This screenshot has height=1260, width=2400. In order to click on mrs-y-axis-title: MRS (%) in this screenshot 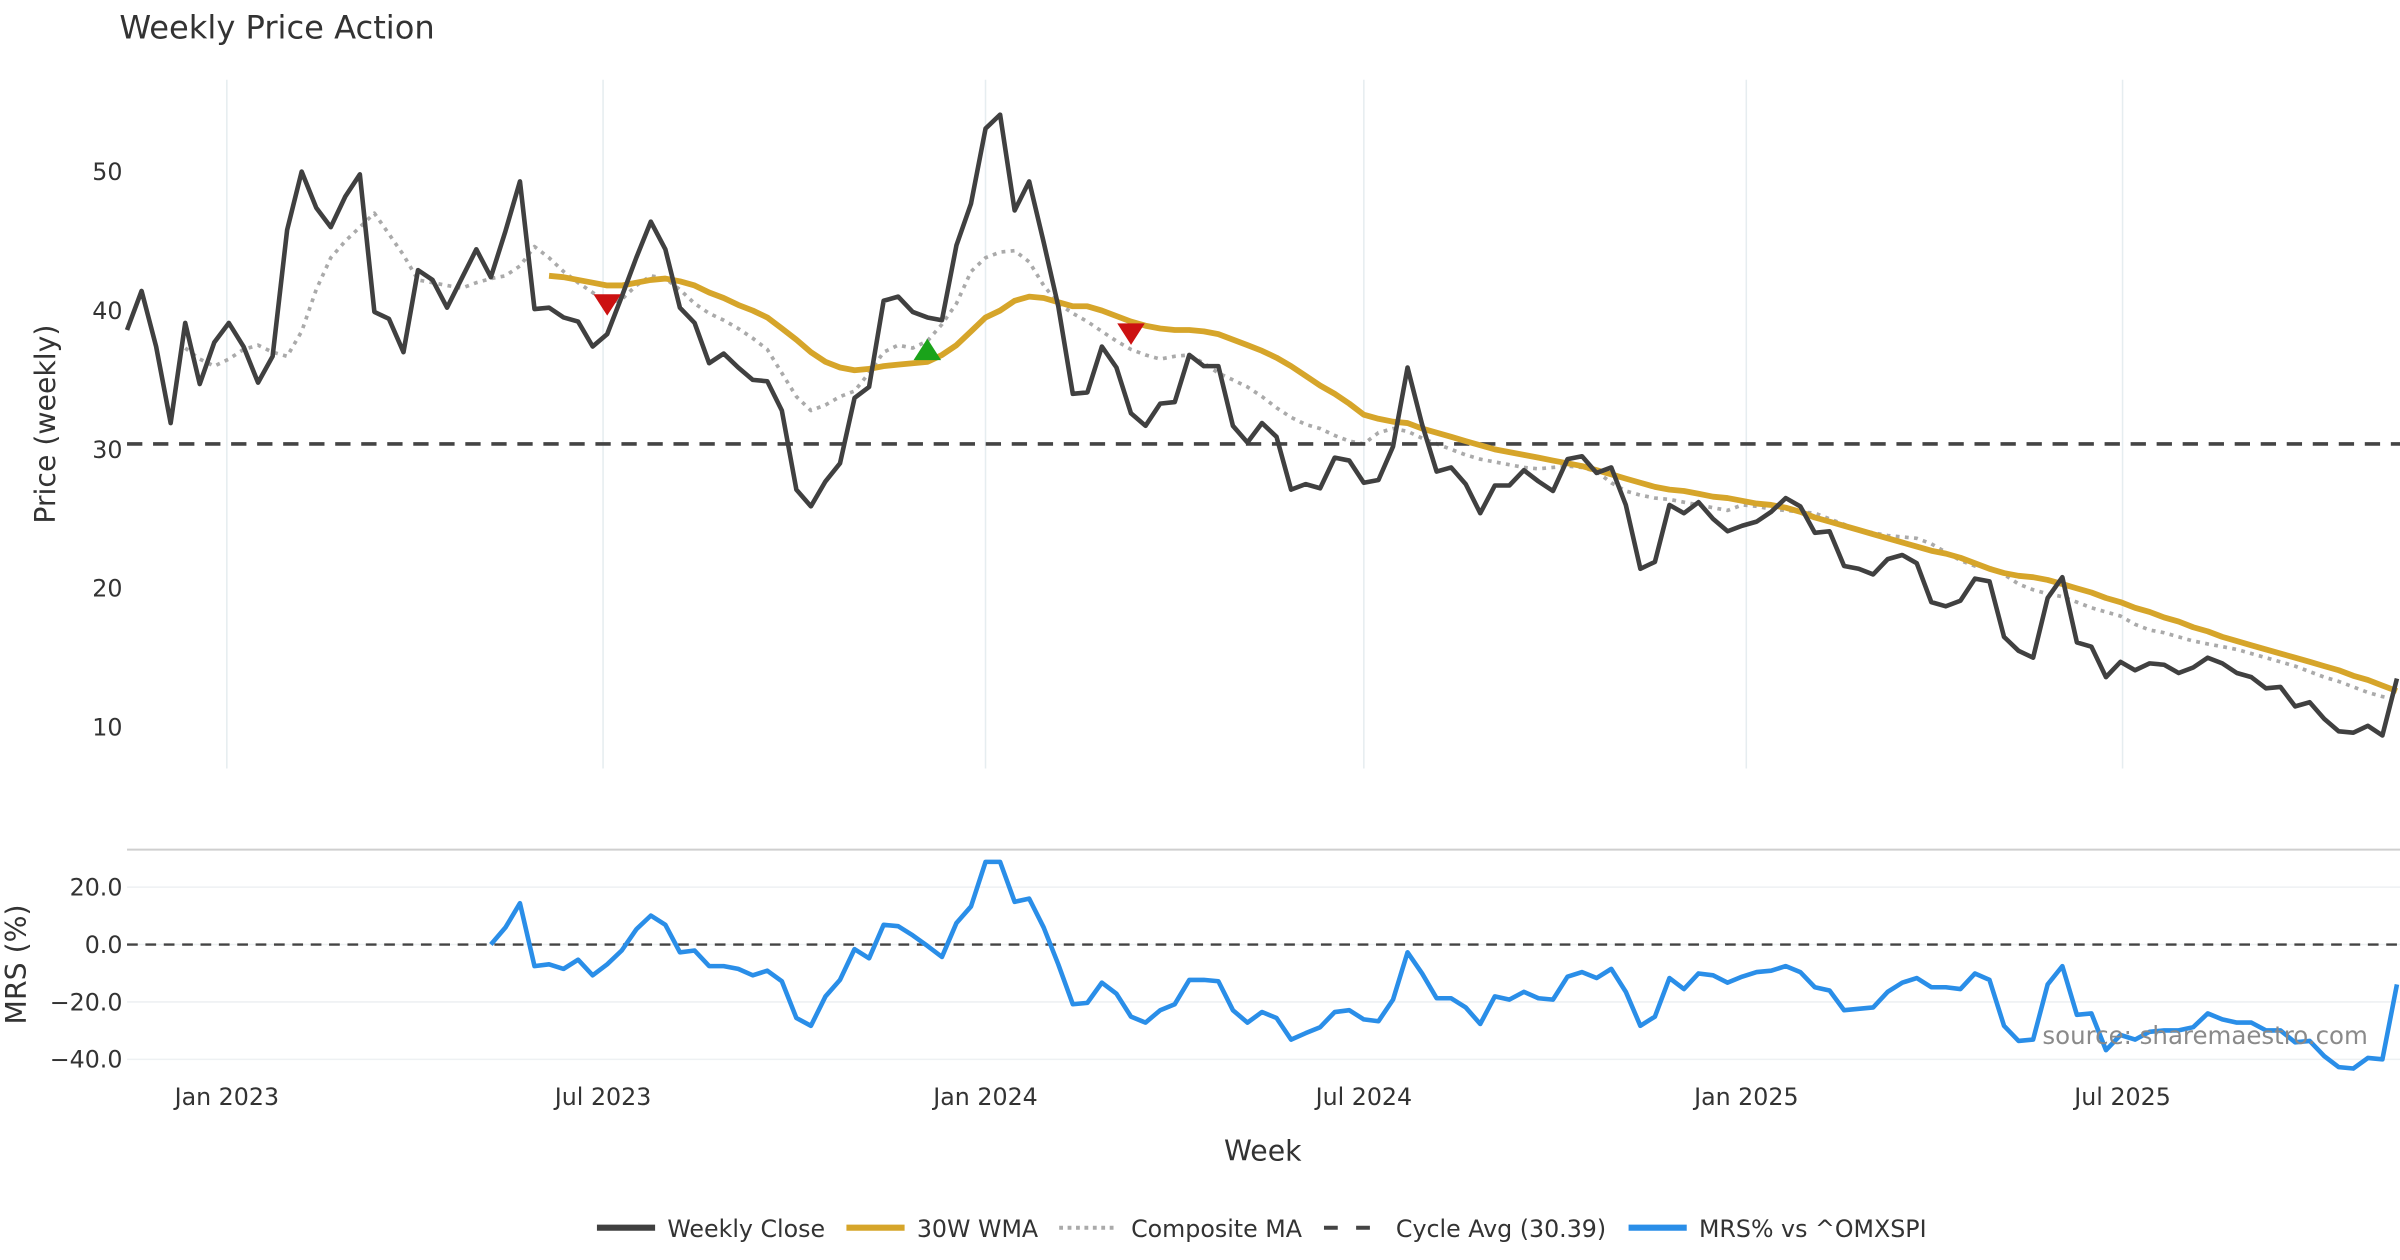, I will do `click(16, 964)`.